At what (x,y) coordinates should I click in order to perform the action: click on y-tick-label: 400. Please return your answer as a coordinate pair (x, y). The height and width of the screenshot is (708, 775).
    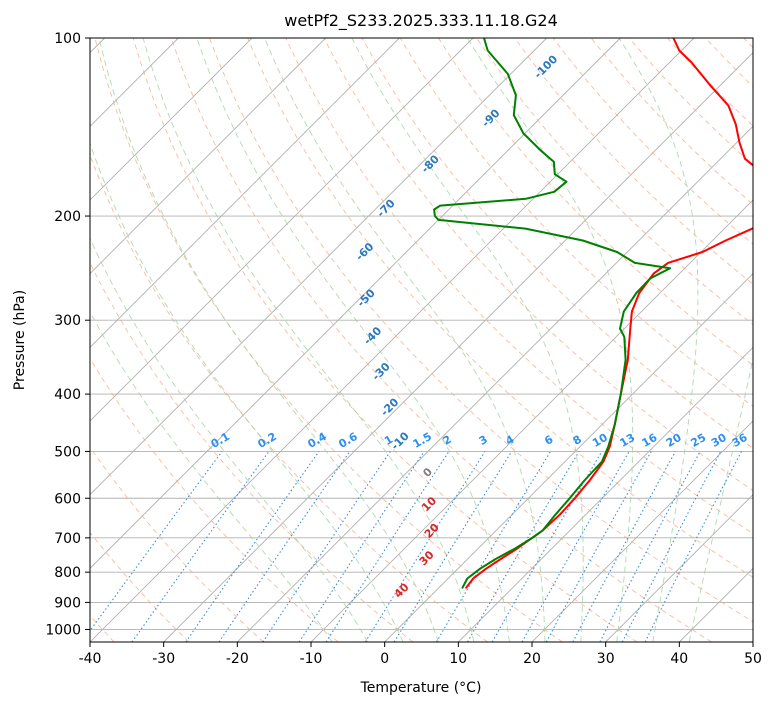
    Looking at the image, I should click on (67, 395).